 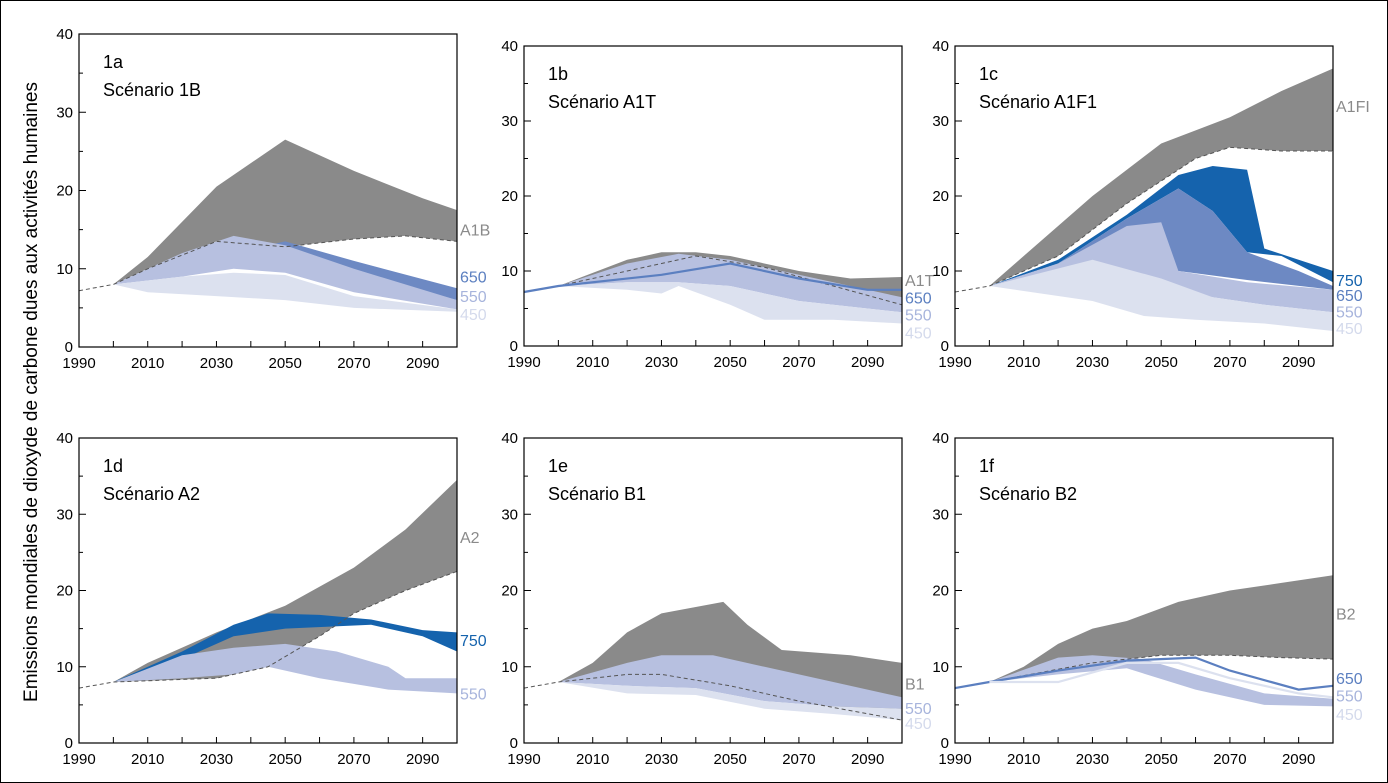 What do you see at coordinates (915, 685) in the screenshot?
I see `series-label-B1: B1` at bounding box center [915, 685].